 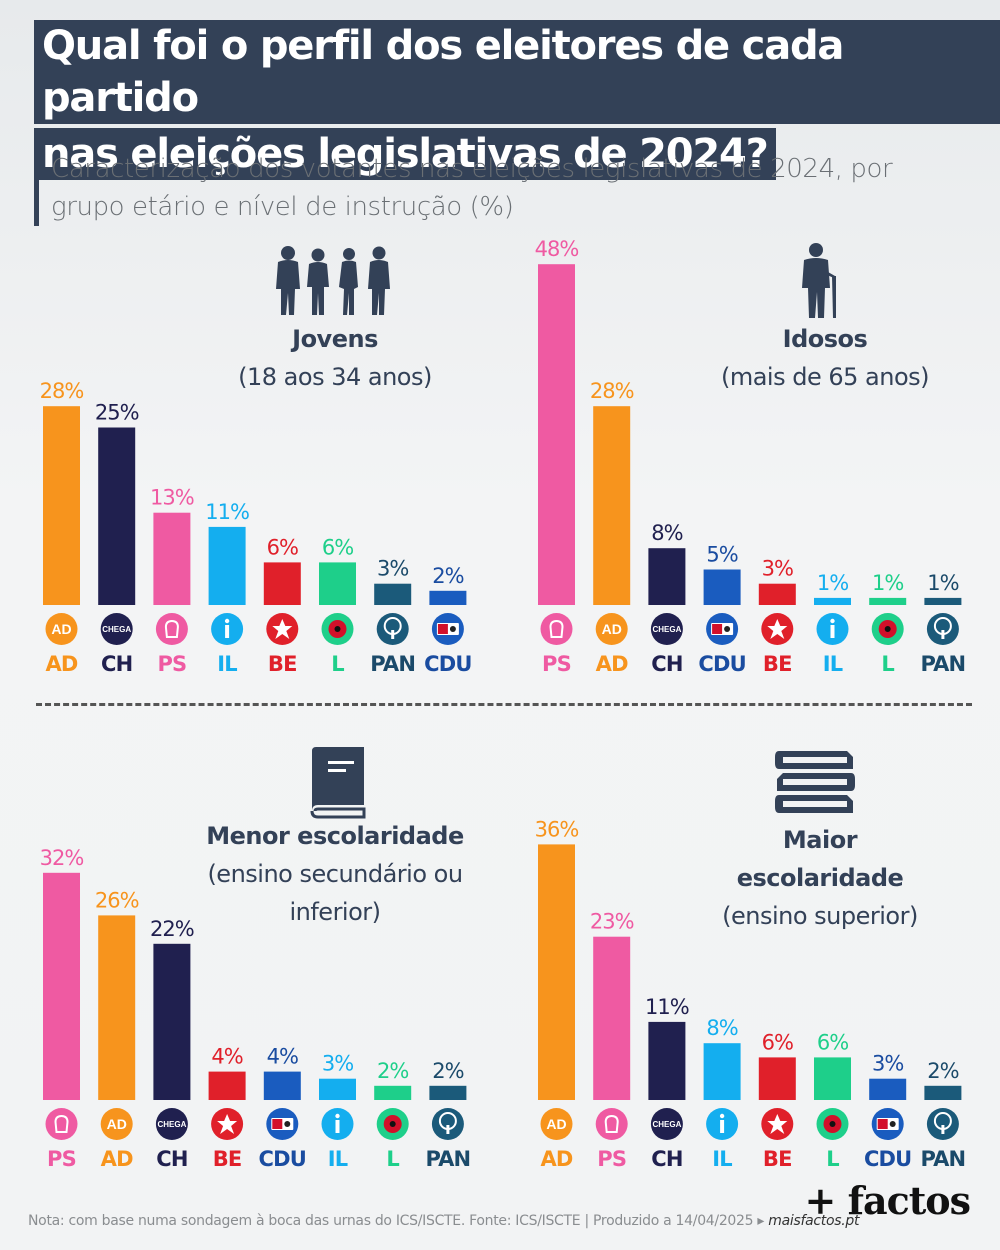 I want to click on value-label: 23%, so click(x=612, y=922).